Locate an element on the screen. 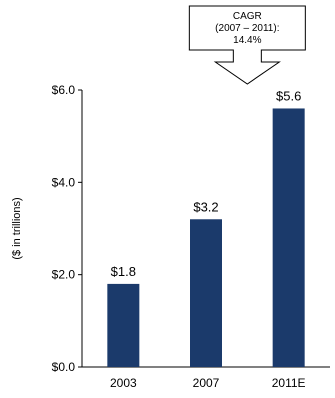  x-tick-label: 2007 is located at coordinates (206, 383).